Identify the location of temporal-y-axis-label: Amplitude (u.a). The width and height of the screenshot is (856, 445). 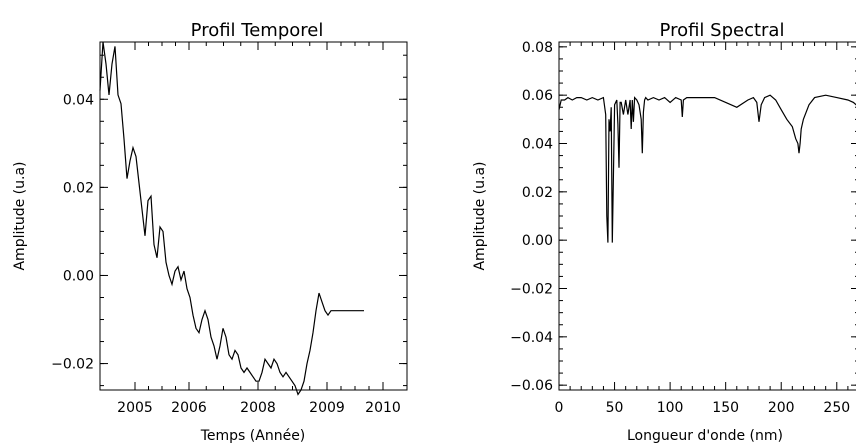
(20, 215).